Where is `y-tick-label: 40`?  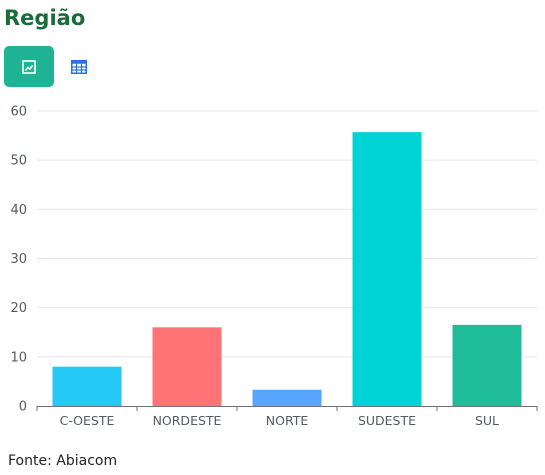 y-tick-label: 40 is located at coordinates (18, 210).